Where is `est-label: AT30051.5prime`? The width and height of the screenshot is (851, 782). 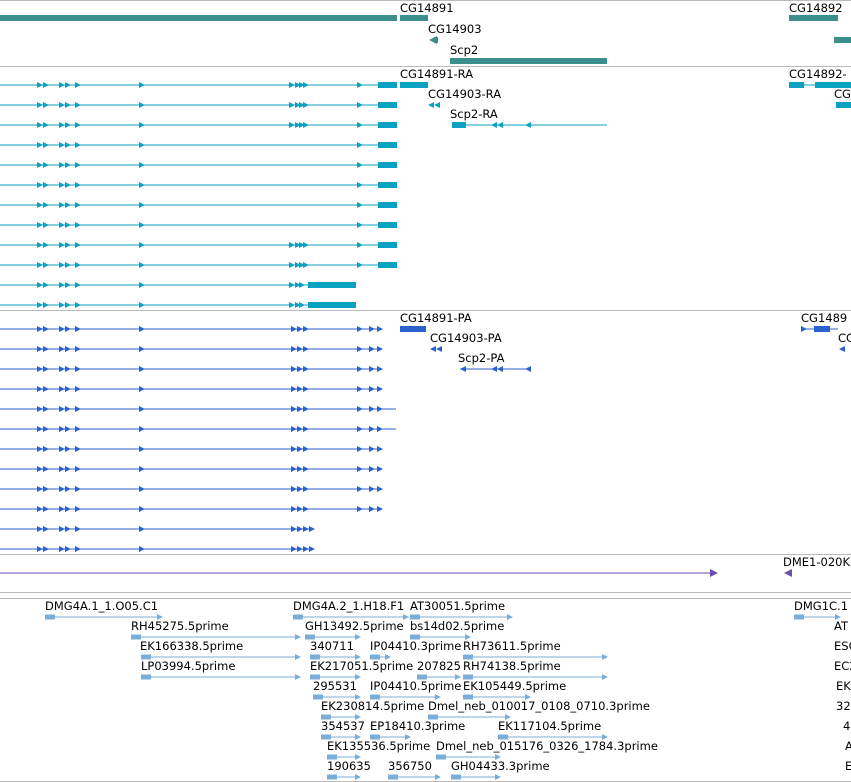
est-label: AT30051.5prime is located at coordinates (458, 606).